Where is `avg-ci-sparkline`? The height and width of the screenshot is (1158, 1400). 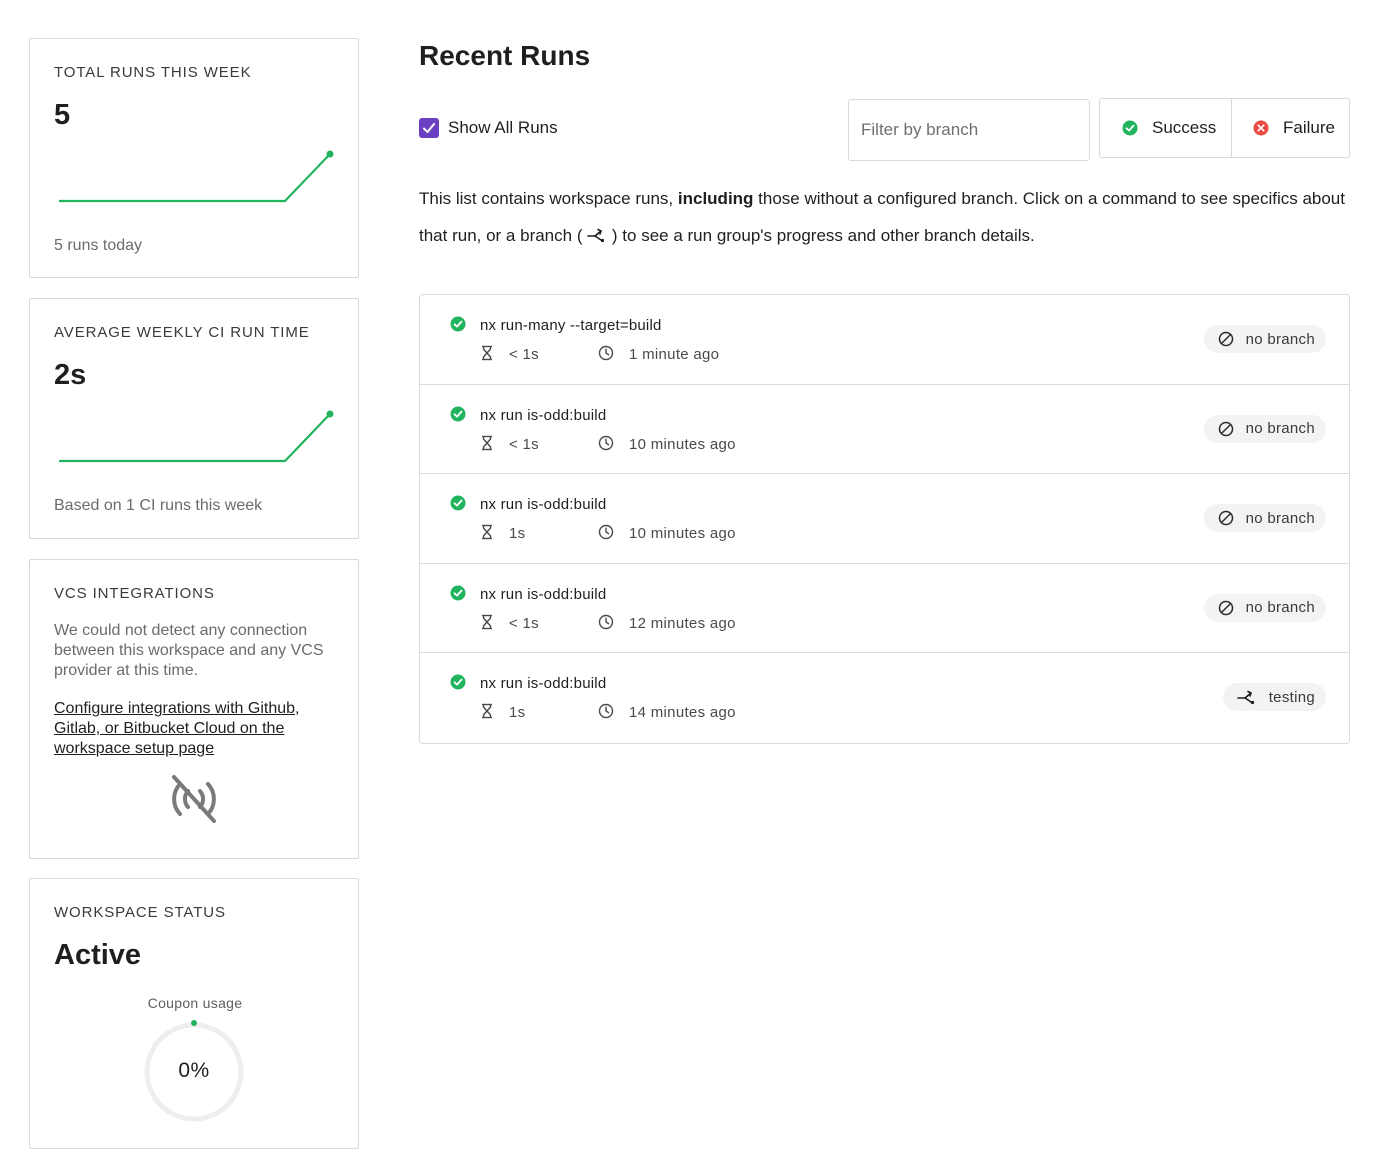 avg-ci-sparkline is located at coordinates (196, 436).